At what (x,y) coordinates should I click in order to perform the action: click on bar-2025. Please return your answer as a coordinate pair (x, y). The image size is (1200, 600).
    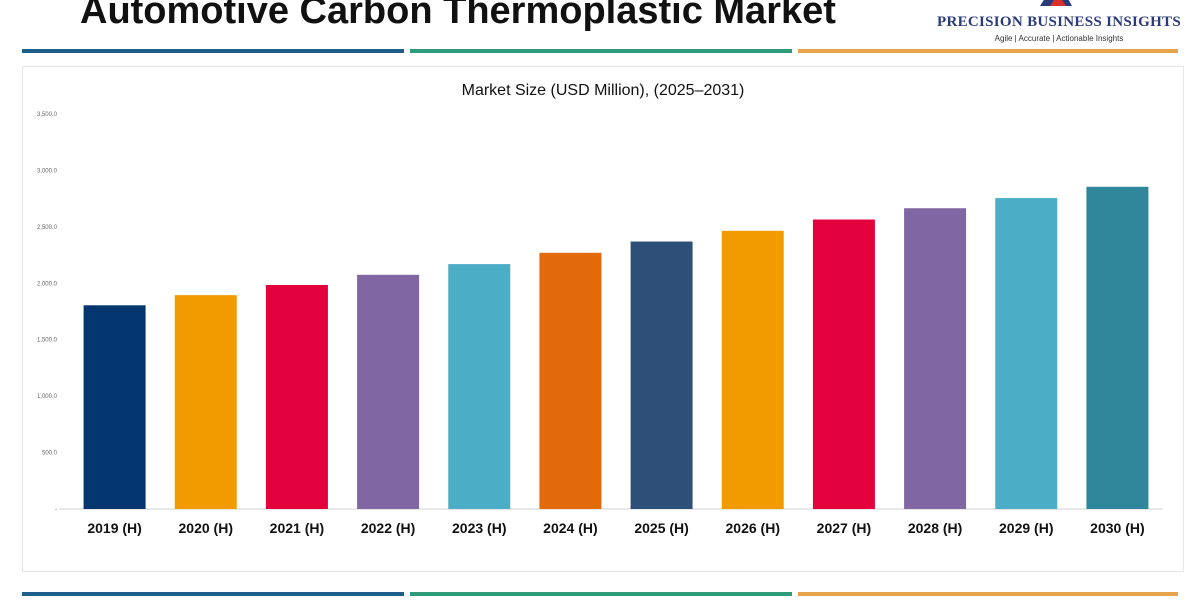
    Looking at the image, I should click on (661, 375).